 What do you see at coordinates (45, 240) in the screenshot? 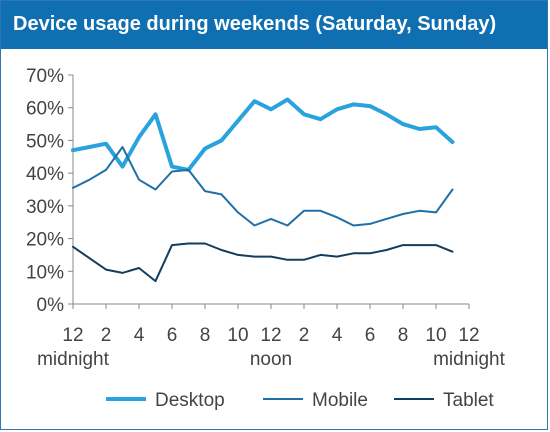
I see `y-tick-label: 20%` at bounding box center [45, 240].